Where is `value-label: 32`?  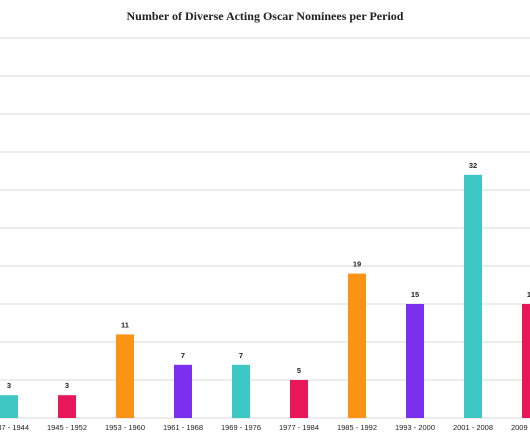 value-label: 32 is located at coordinates (473, 165).